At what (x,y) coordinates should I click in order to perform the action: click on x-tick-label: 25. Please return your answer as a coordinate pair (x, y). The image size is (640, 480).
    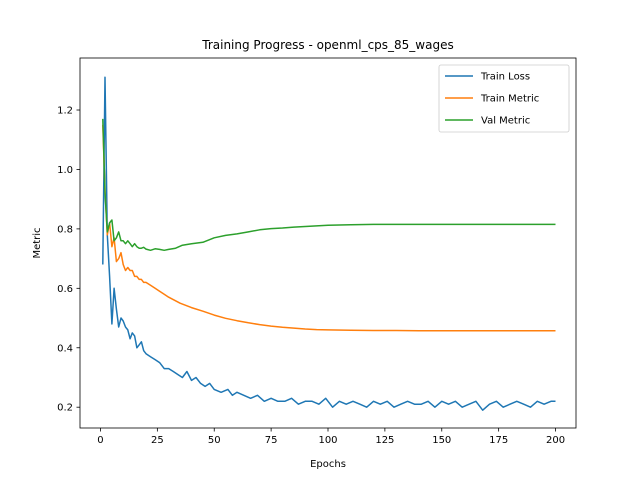
    Looking at the image, I should click on (157, 440).